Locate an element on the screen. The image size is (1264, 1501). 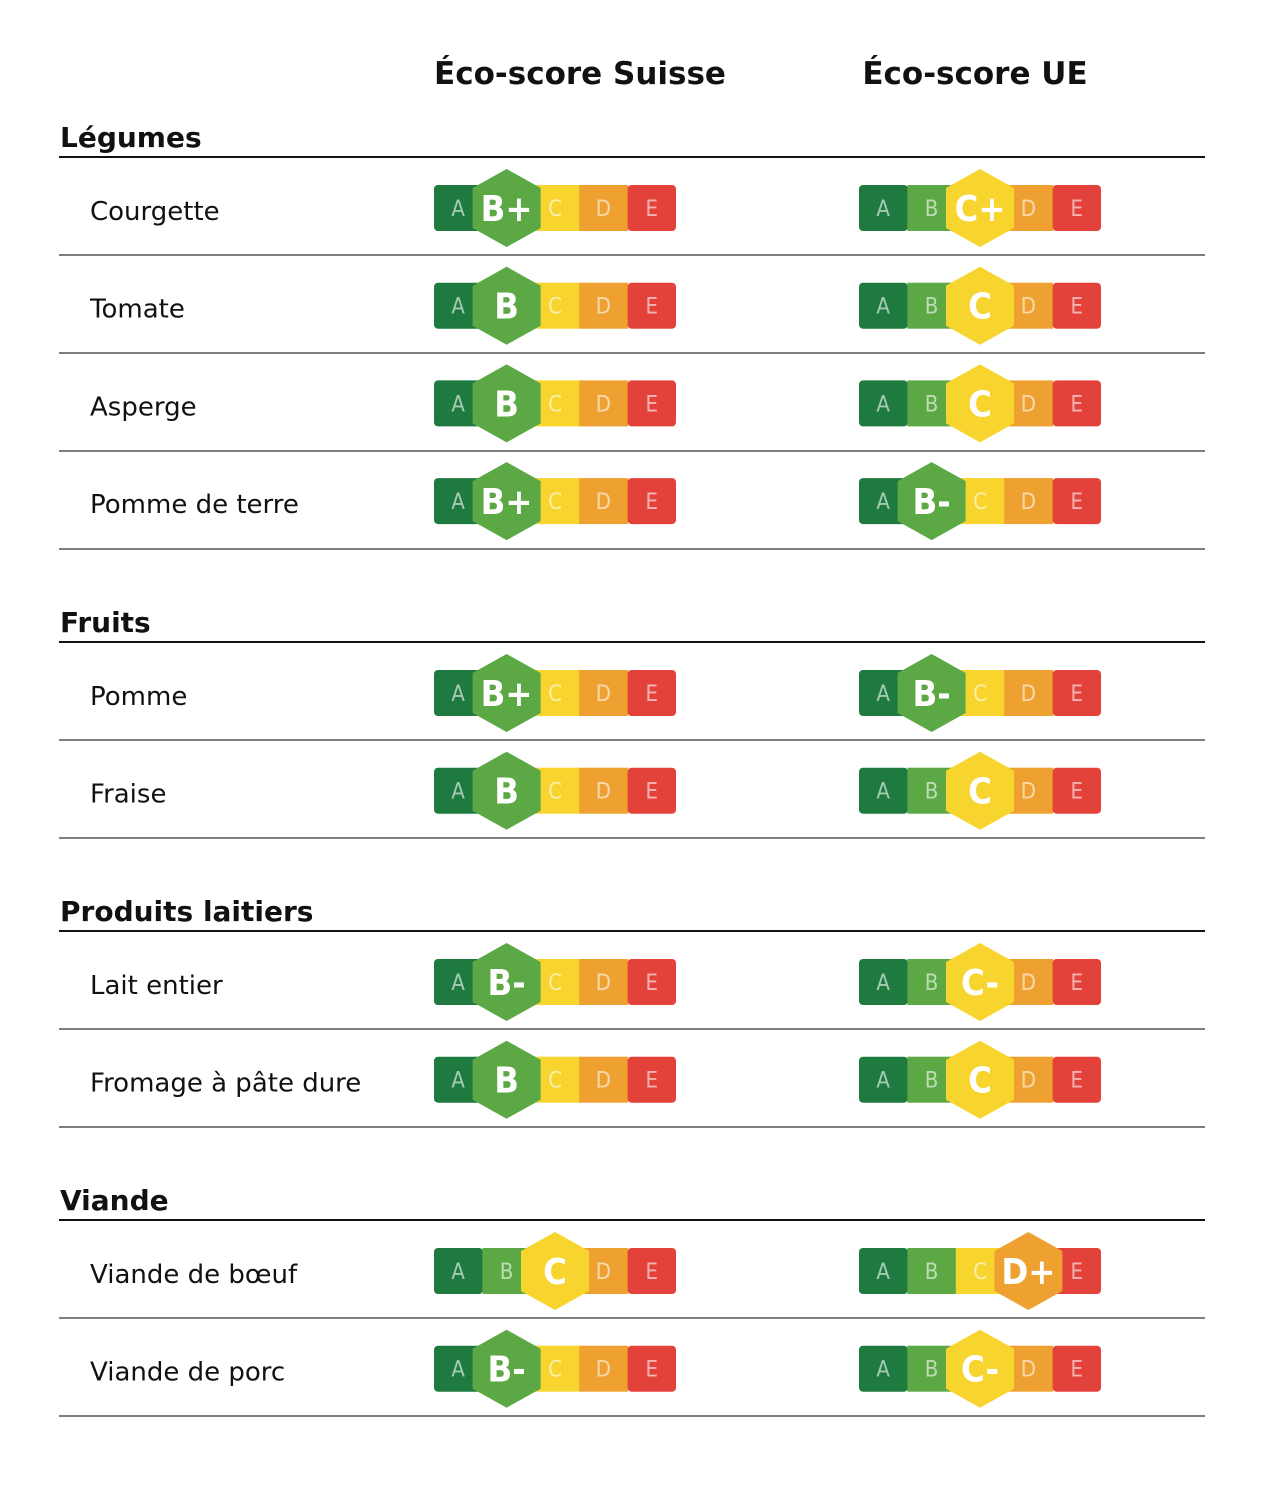
eco-badge: A B D E C- is located at coordinates (980, 982).